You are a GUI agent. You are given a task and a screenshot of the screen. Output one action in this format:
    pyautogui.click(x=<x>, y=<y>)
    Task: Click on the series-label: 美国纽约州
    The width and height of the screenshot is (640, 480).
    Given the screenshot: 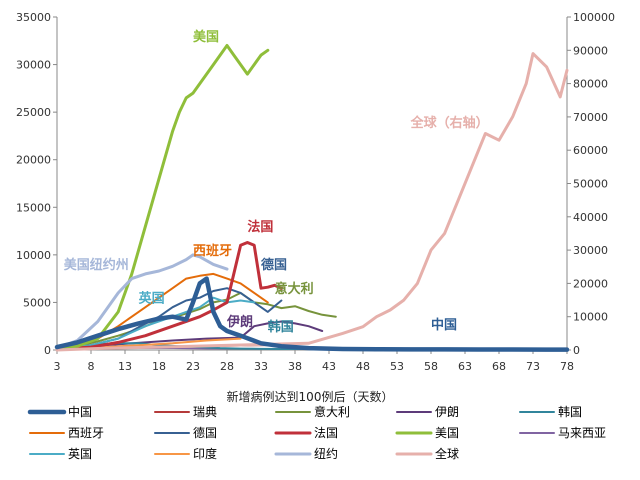 What is the action you would take?
    pyautogui.click(x=96, y=265)
    